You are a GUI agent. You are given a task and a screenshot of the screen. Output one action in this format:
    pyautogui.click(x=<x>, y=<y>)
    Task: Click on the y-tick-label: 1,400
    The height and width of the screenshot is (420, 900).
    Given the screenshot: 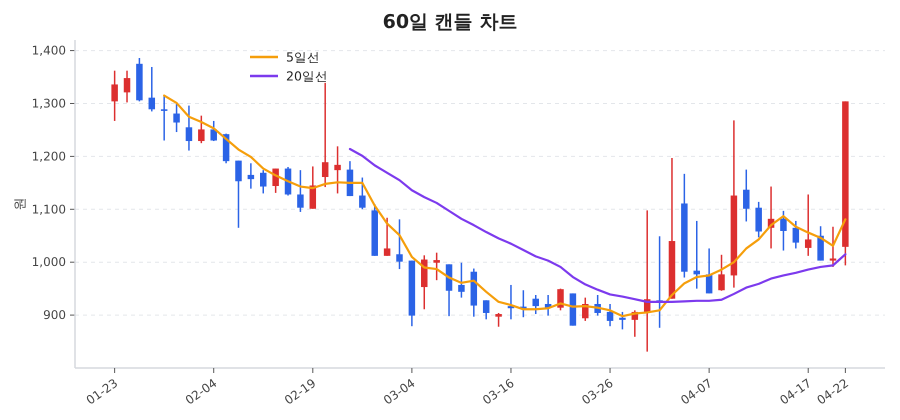 What is the action you would take?
    pyautogui.click(x=49, y=51)
    